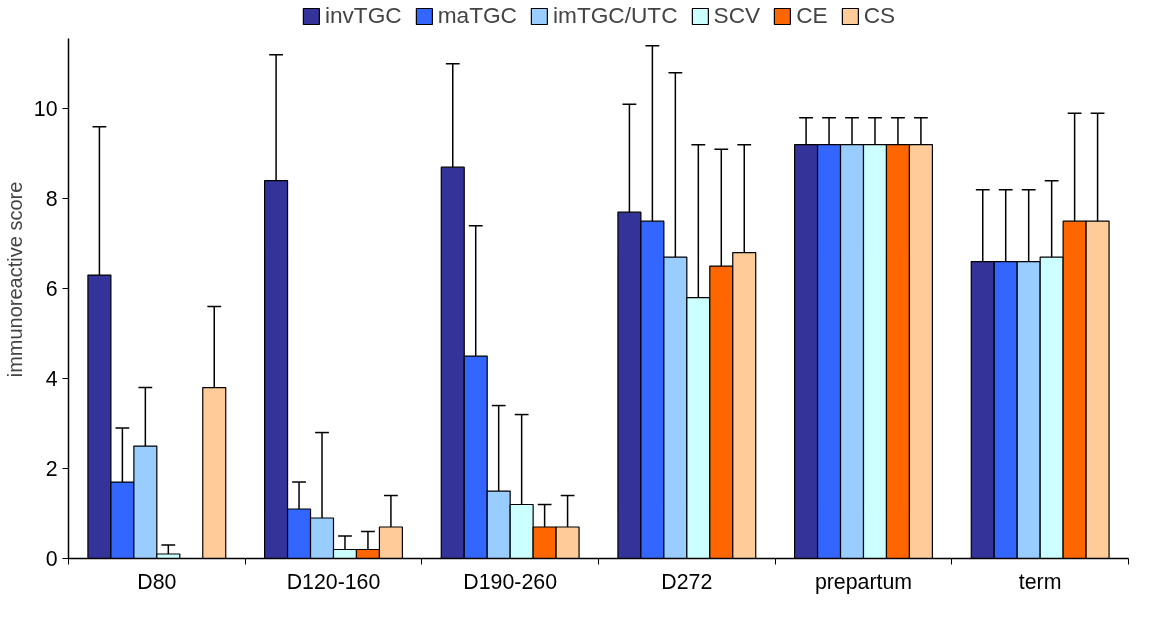  Describe the element at coordinates (863, 581) in the screenshot. I see `x-tick-label: prepartum` at that location.